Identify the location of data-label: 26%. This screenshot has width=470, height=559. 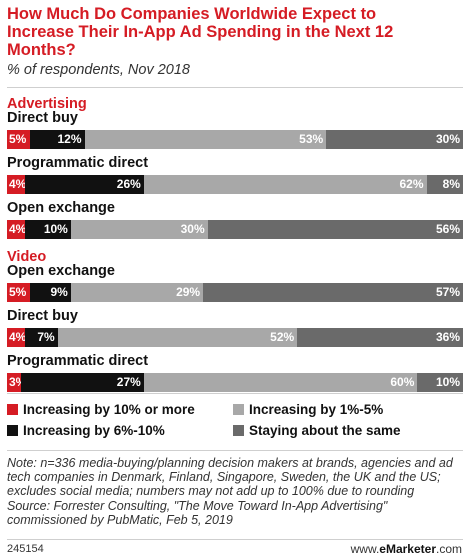
(128, 184).